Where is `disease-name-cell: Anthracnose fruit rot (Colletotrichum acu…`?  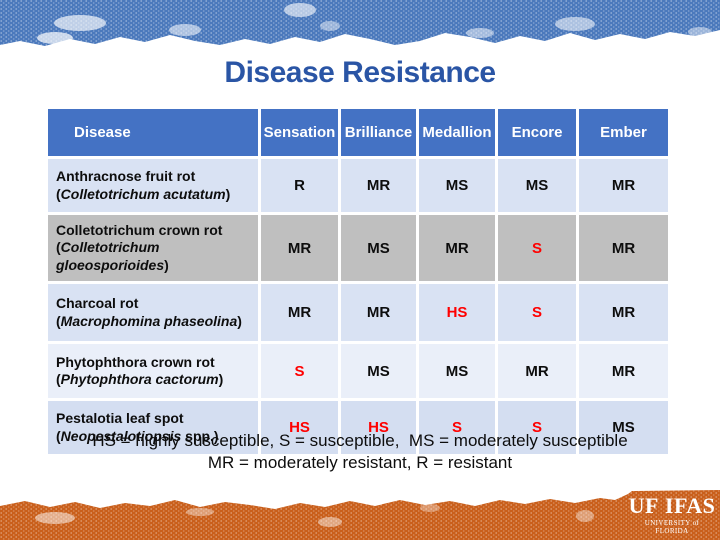 disease-name-cell: Anthracnose fruit rot (Colletotrichum acu… is located at coordinates (153, 185).